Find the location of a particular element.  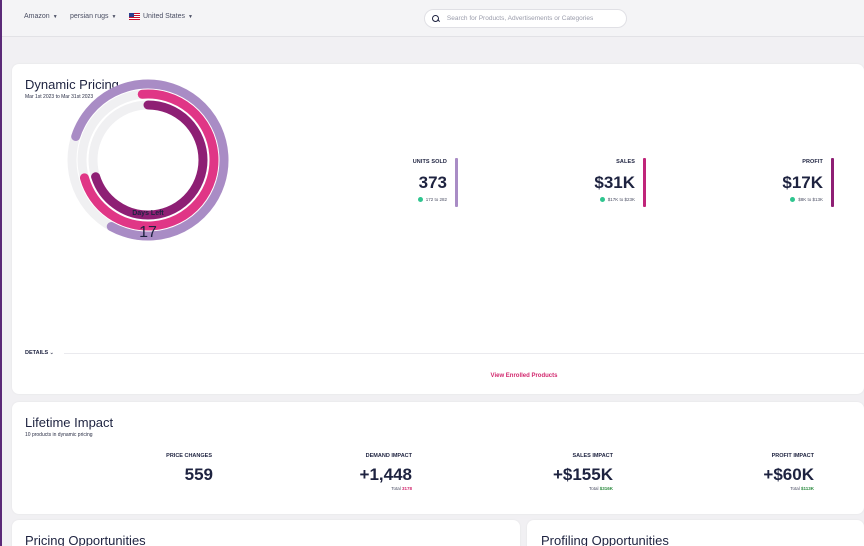

marketplace-label: Amazon is located at coordinates (37, 16).